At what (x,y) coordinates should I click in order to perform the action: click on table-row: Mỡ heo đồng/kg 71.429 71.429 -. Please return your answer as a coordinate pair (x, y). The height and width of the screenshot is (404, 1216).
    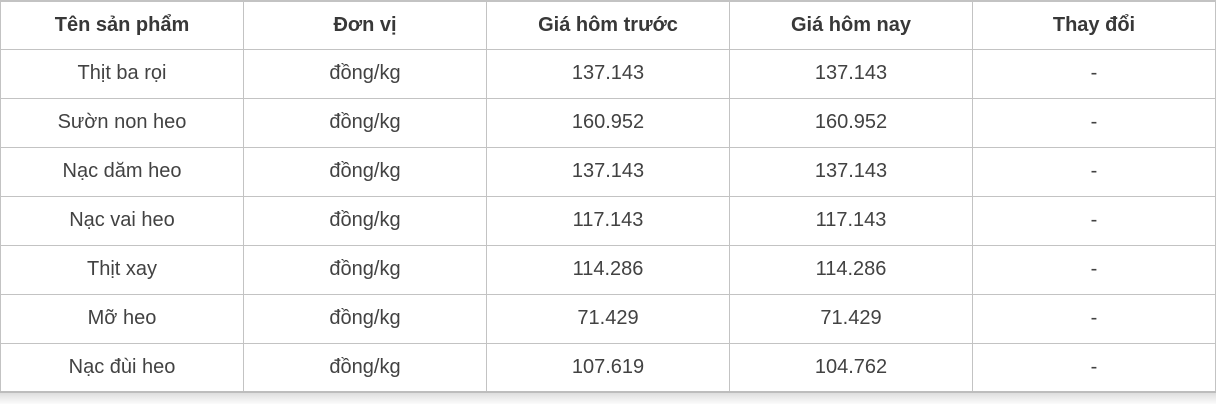
    Looking at the image, I should click on (608, 318).